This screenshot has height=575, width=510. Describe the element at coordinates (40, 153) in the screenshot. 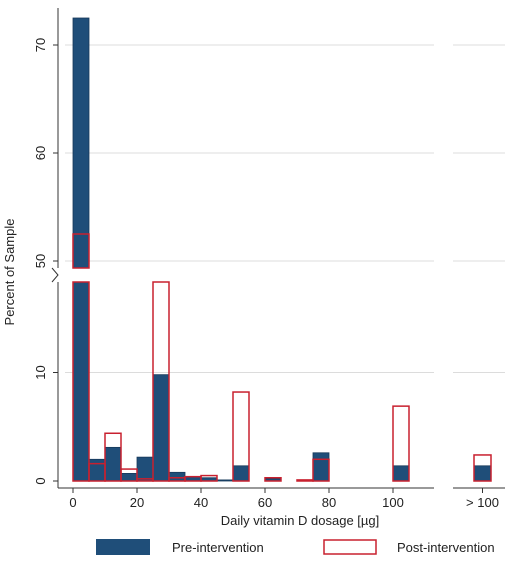

I see `y-tick-label: 60` at that location.